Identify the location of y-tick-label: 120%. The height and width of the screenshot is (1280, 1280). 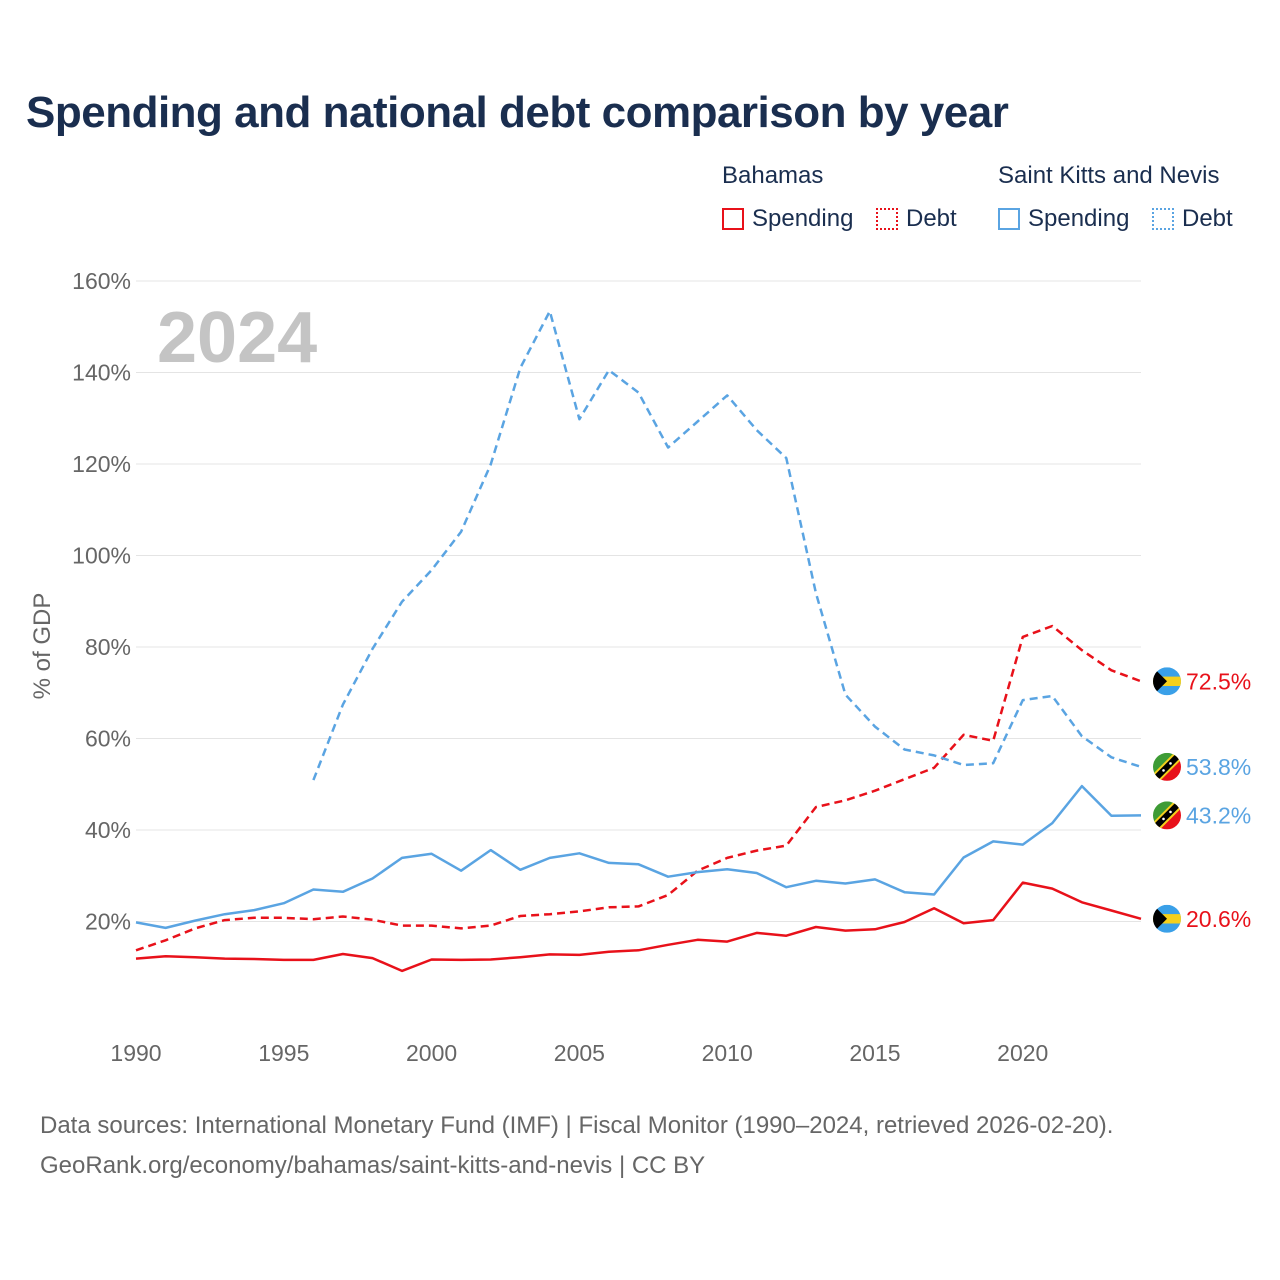
(101, 464).